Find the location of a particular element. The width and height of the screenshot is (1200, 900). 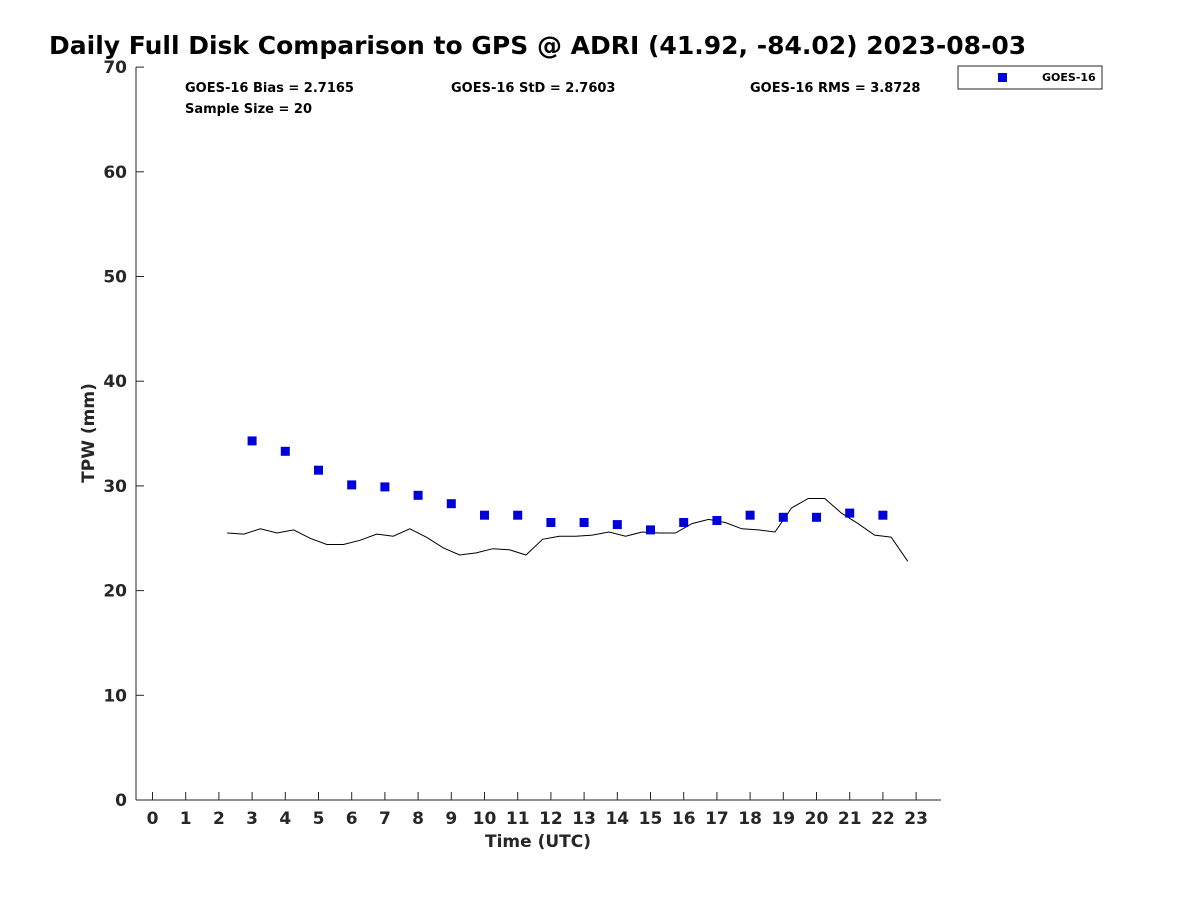

x-tick-label: 18 is located at coordinates (750, 819).